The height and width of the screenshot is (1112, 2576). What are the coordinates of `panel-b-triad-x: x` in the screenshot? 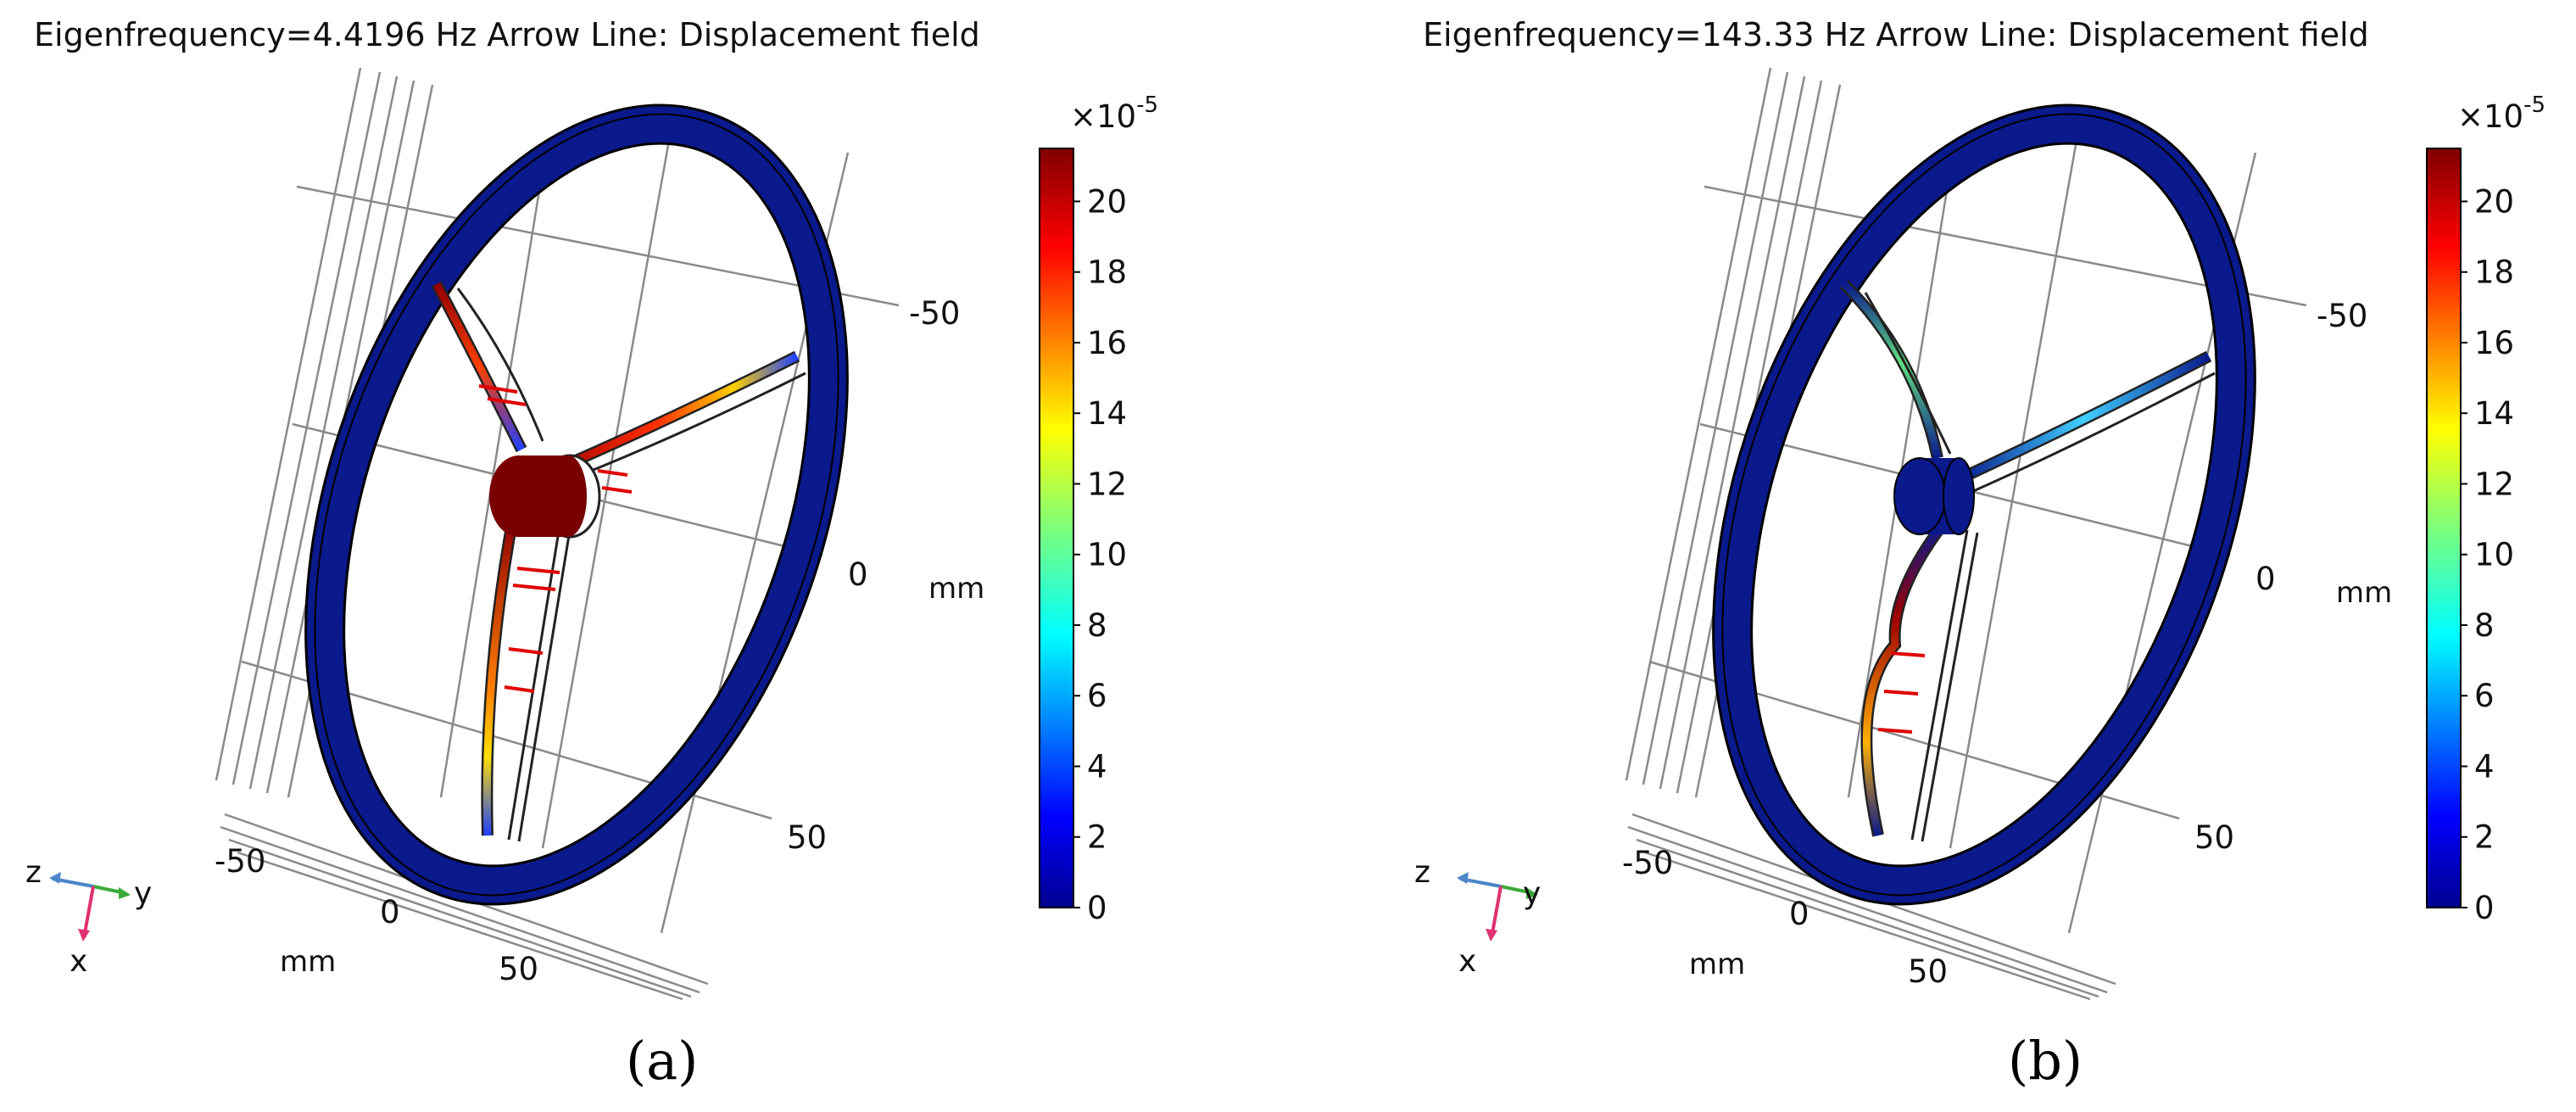 It's located at (1467, 962).